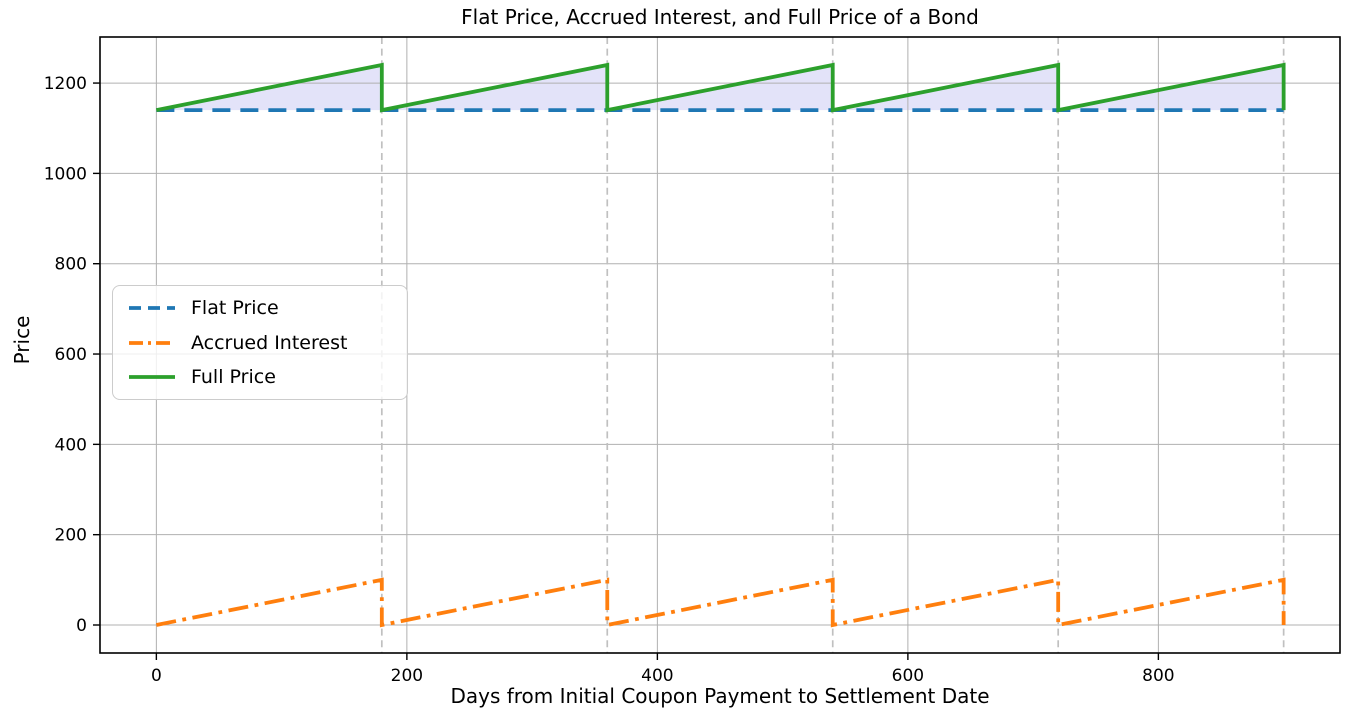 Image resolution: width=1348 pixels, height=721 pixels. Describe the element at coordinates (235, 308) in the screenshot. I see `legend-label-flat-price: Flat Price` at that location.